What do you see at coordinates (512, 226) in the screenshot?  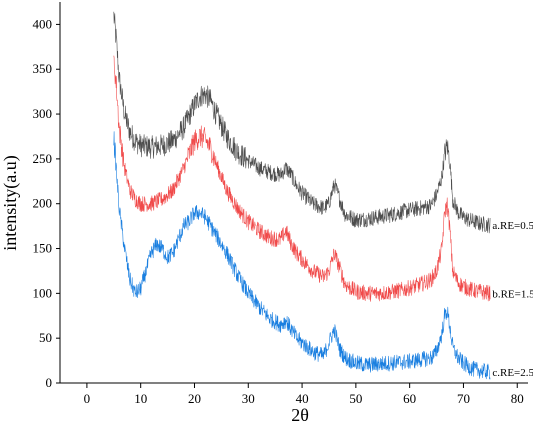 I see `series-label: a.RE=0.5` at bounding box center [512, 226].